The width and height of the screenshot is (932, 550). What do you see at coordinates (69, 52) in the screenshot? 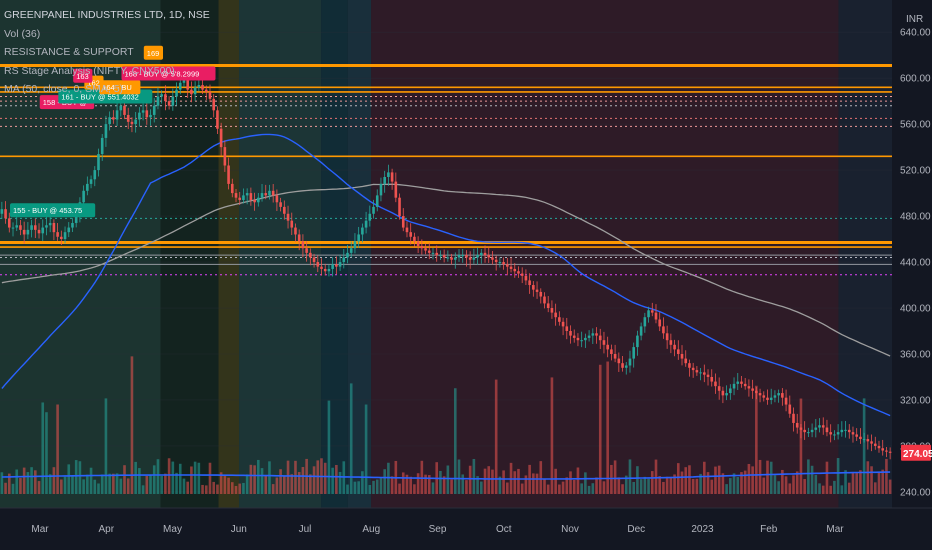
I see `legend-rs: RESISTANCE & SUPPORT` at bounding box center [69, 52].